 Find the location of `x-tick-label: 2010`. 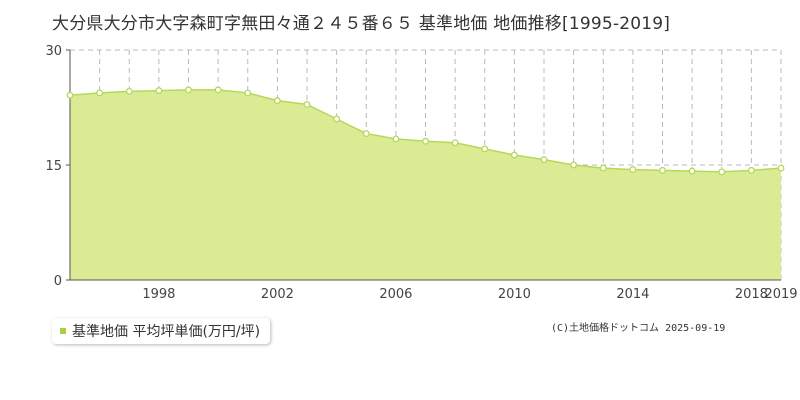

x-tick-label: 2010 is located at coordinates (514, 294).